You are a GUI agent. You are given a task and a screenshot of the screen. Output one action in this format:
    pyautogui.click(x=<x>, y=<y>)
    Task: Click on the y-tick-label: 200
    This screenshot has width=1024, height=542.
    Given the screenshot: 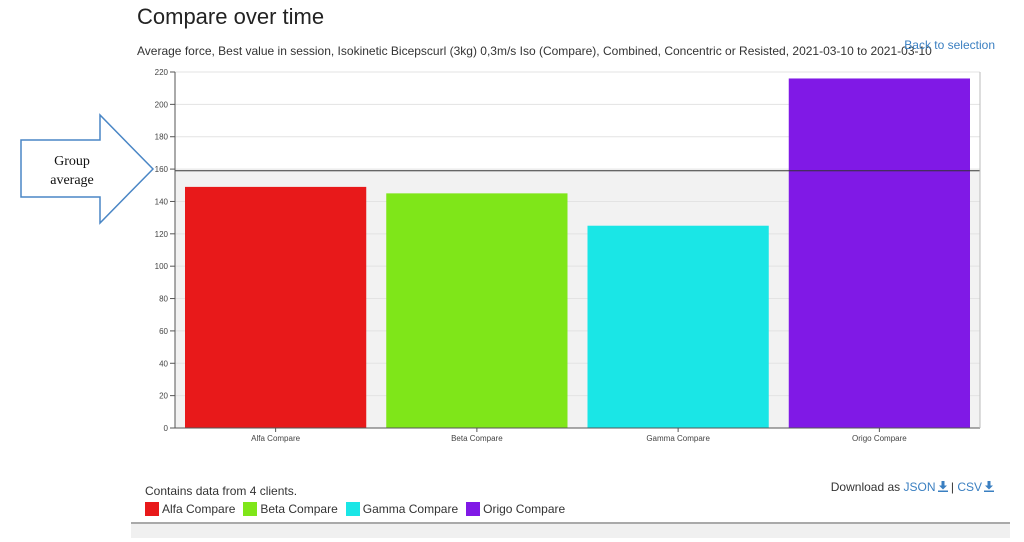 What is the action you would take?
    pyautogui.click(x=162, y=104)
    